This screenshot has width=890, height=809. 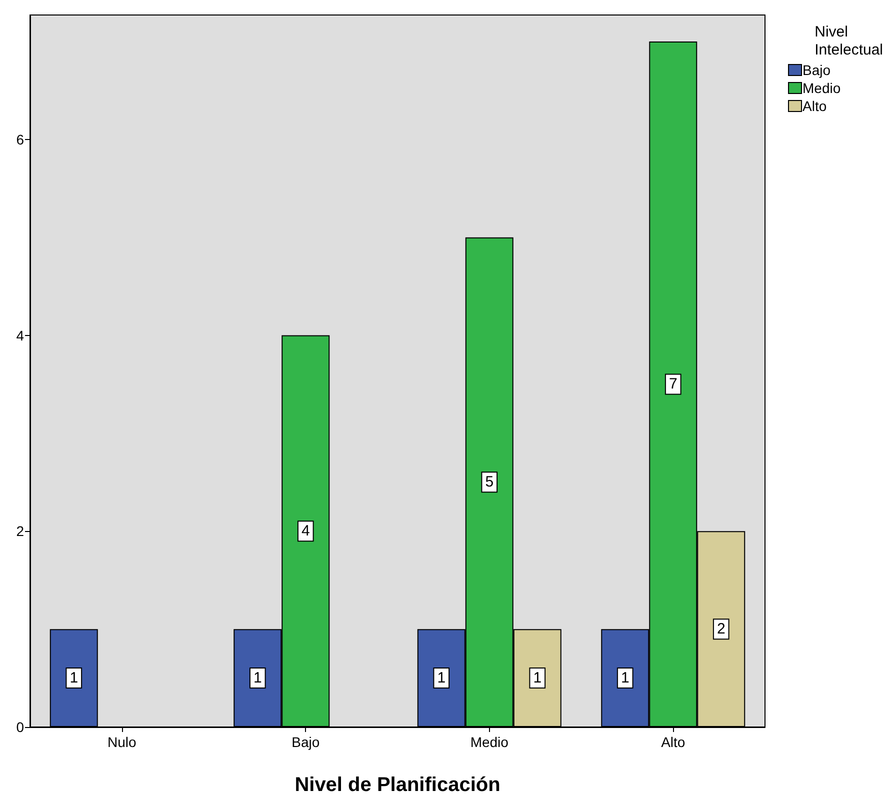 I want to click on x-tick-label: Medio, so click(x=489, y=742).